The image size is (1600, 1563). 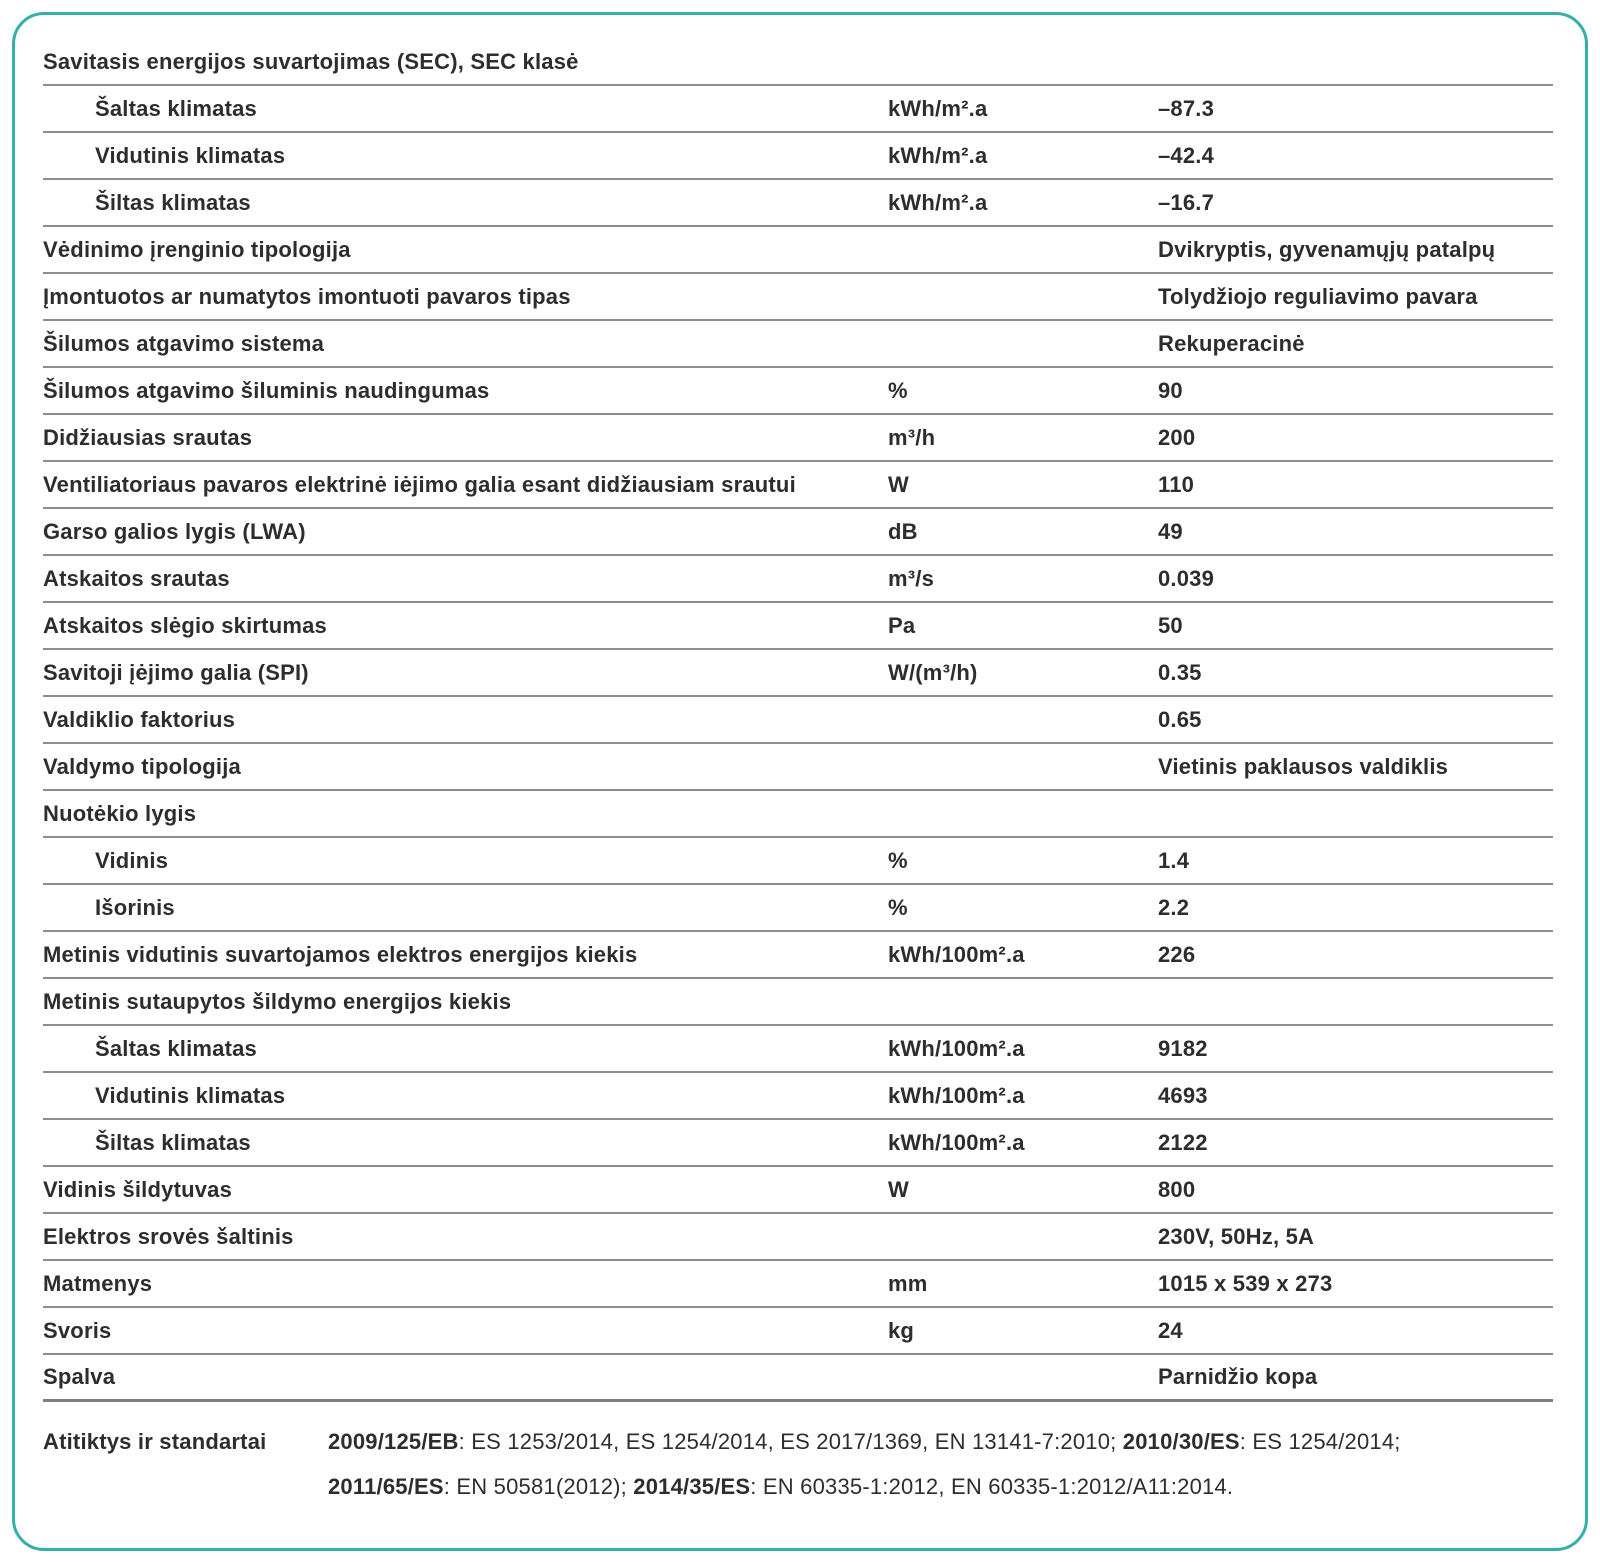 What do you see at coordinates (933, 672) in the screenshot?
I see `row-unit: W/(m³/h)` at bounding box center [933, 672].